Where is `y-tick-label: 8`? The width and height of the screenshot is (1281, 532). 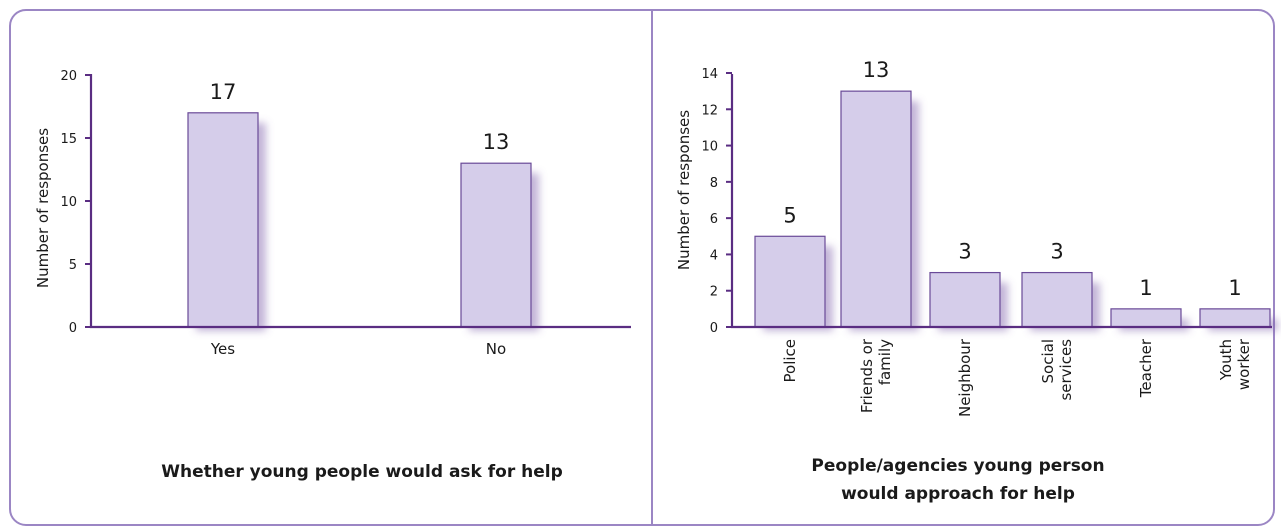 y-tick-label: 8 is located at coordinates (714, 183).